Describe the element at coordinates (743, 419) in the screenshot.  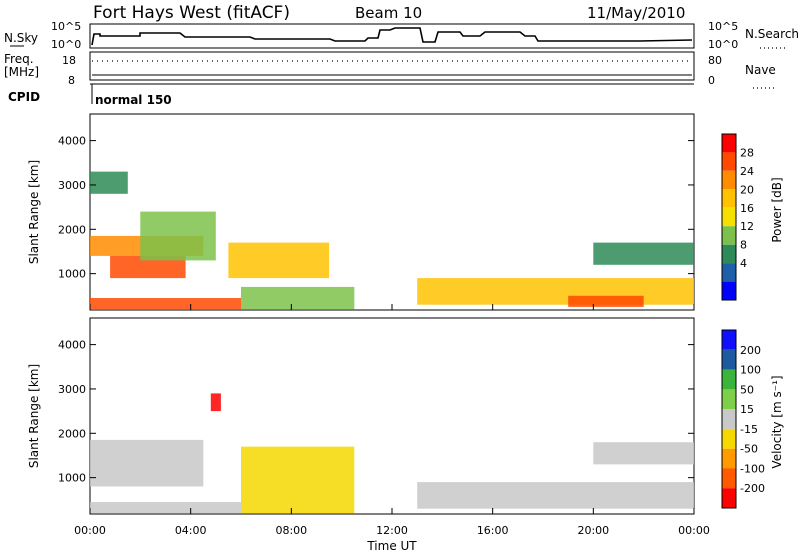
I see `velocity-colorbar: 200 100 50 15 -15 -50 -100 -200` at that location.